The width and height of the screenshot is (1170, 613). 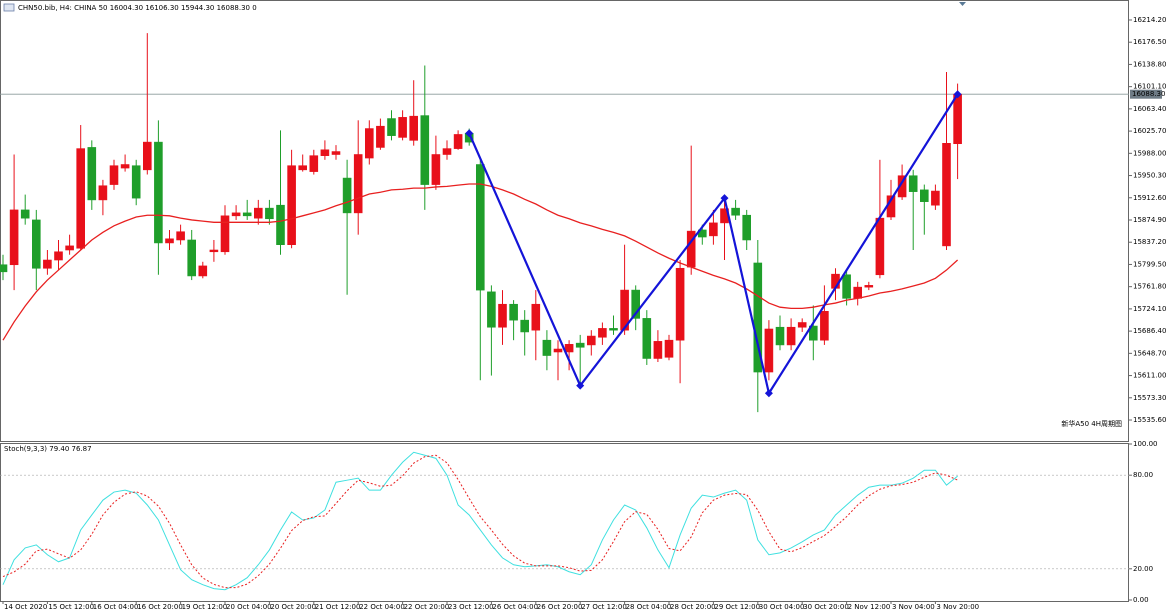 I want to click on y-tick-label: 15950.30, so click(x=1149, y=176).